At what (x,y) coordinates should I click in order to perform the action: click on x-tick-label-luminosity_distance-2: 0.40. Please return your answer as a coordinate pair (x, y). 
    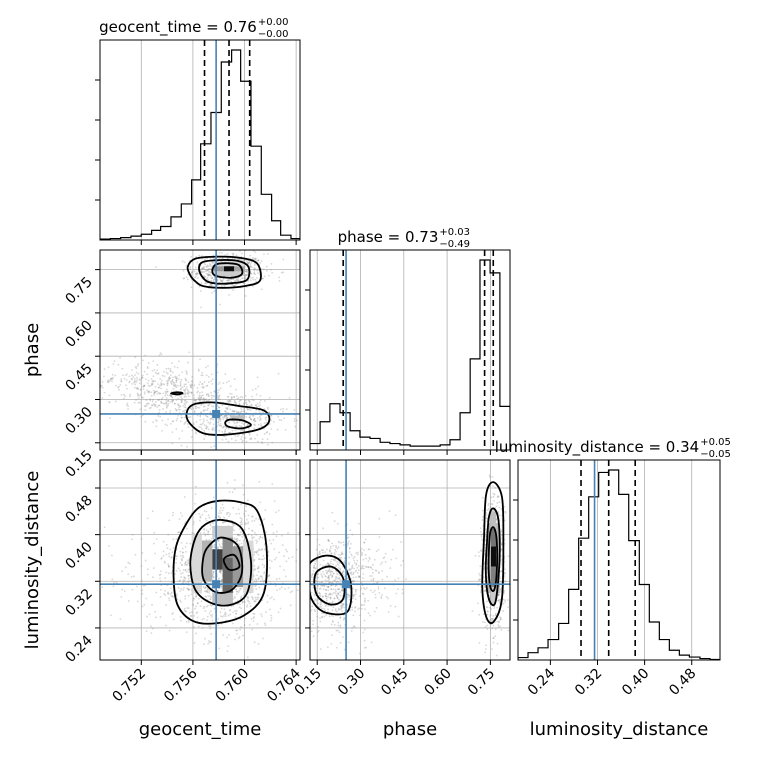
    Looking at the image, I should click on (635, 682).